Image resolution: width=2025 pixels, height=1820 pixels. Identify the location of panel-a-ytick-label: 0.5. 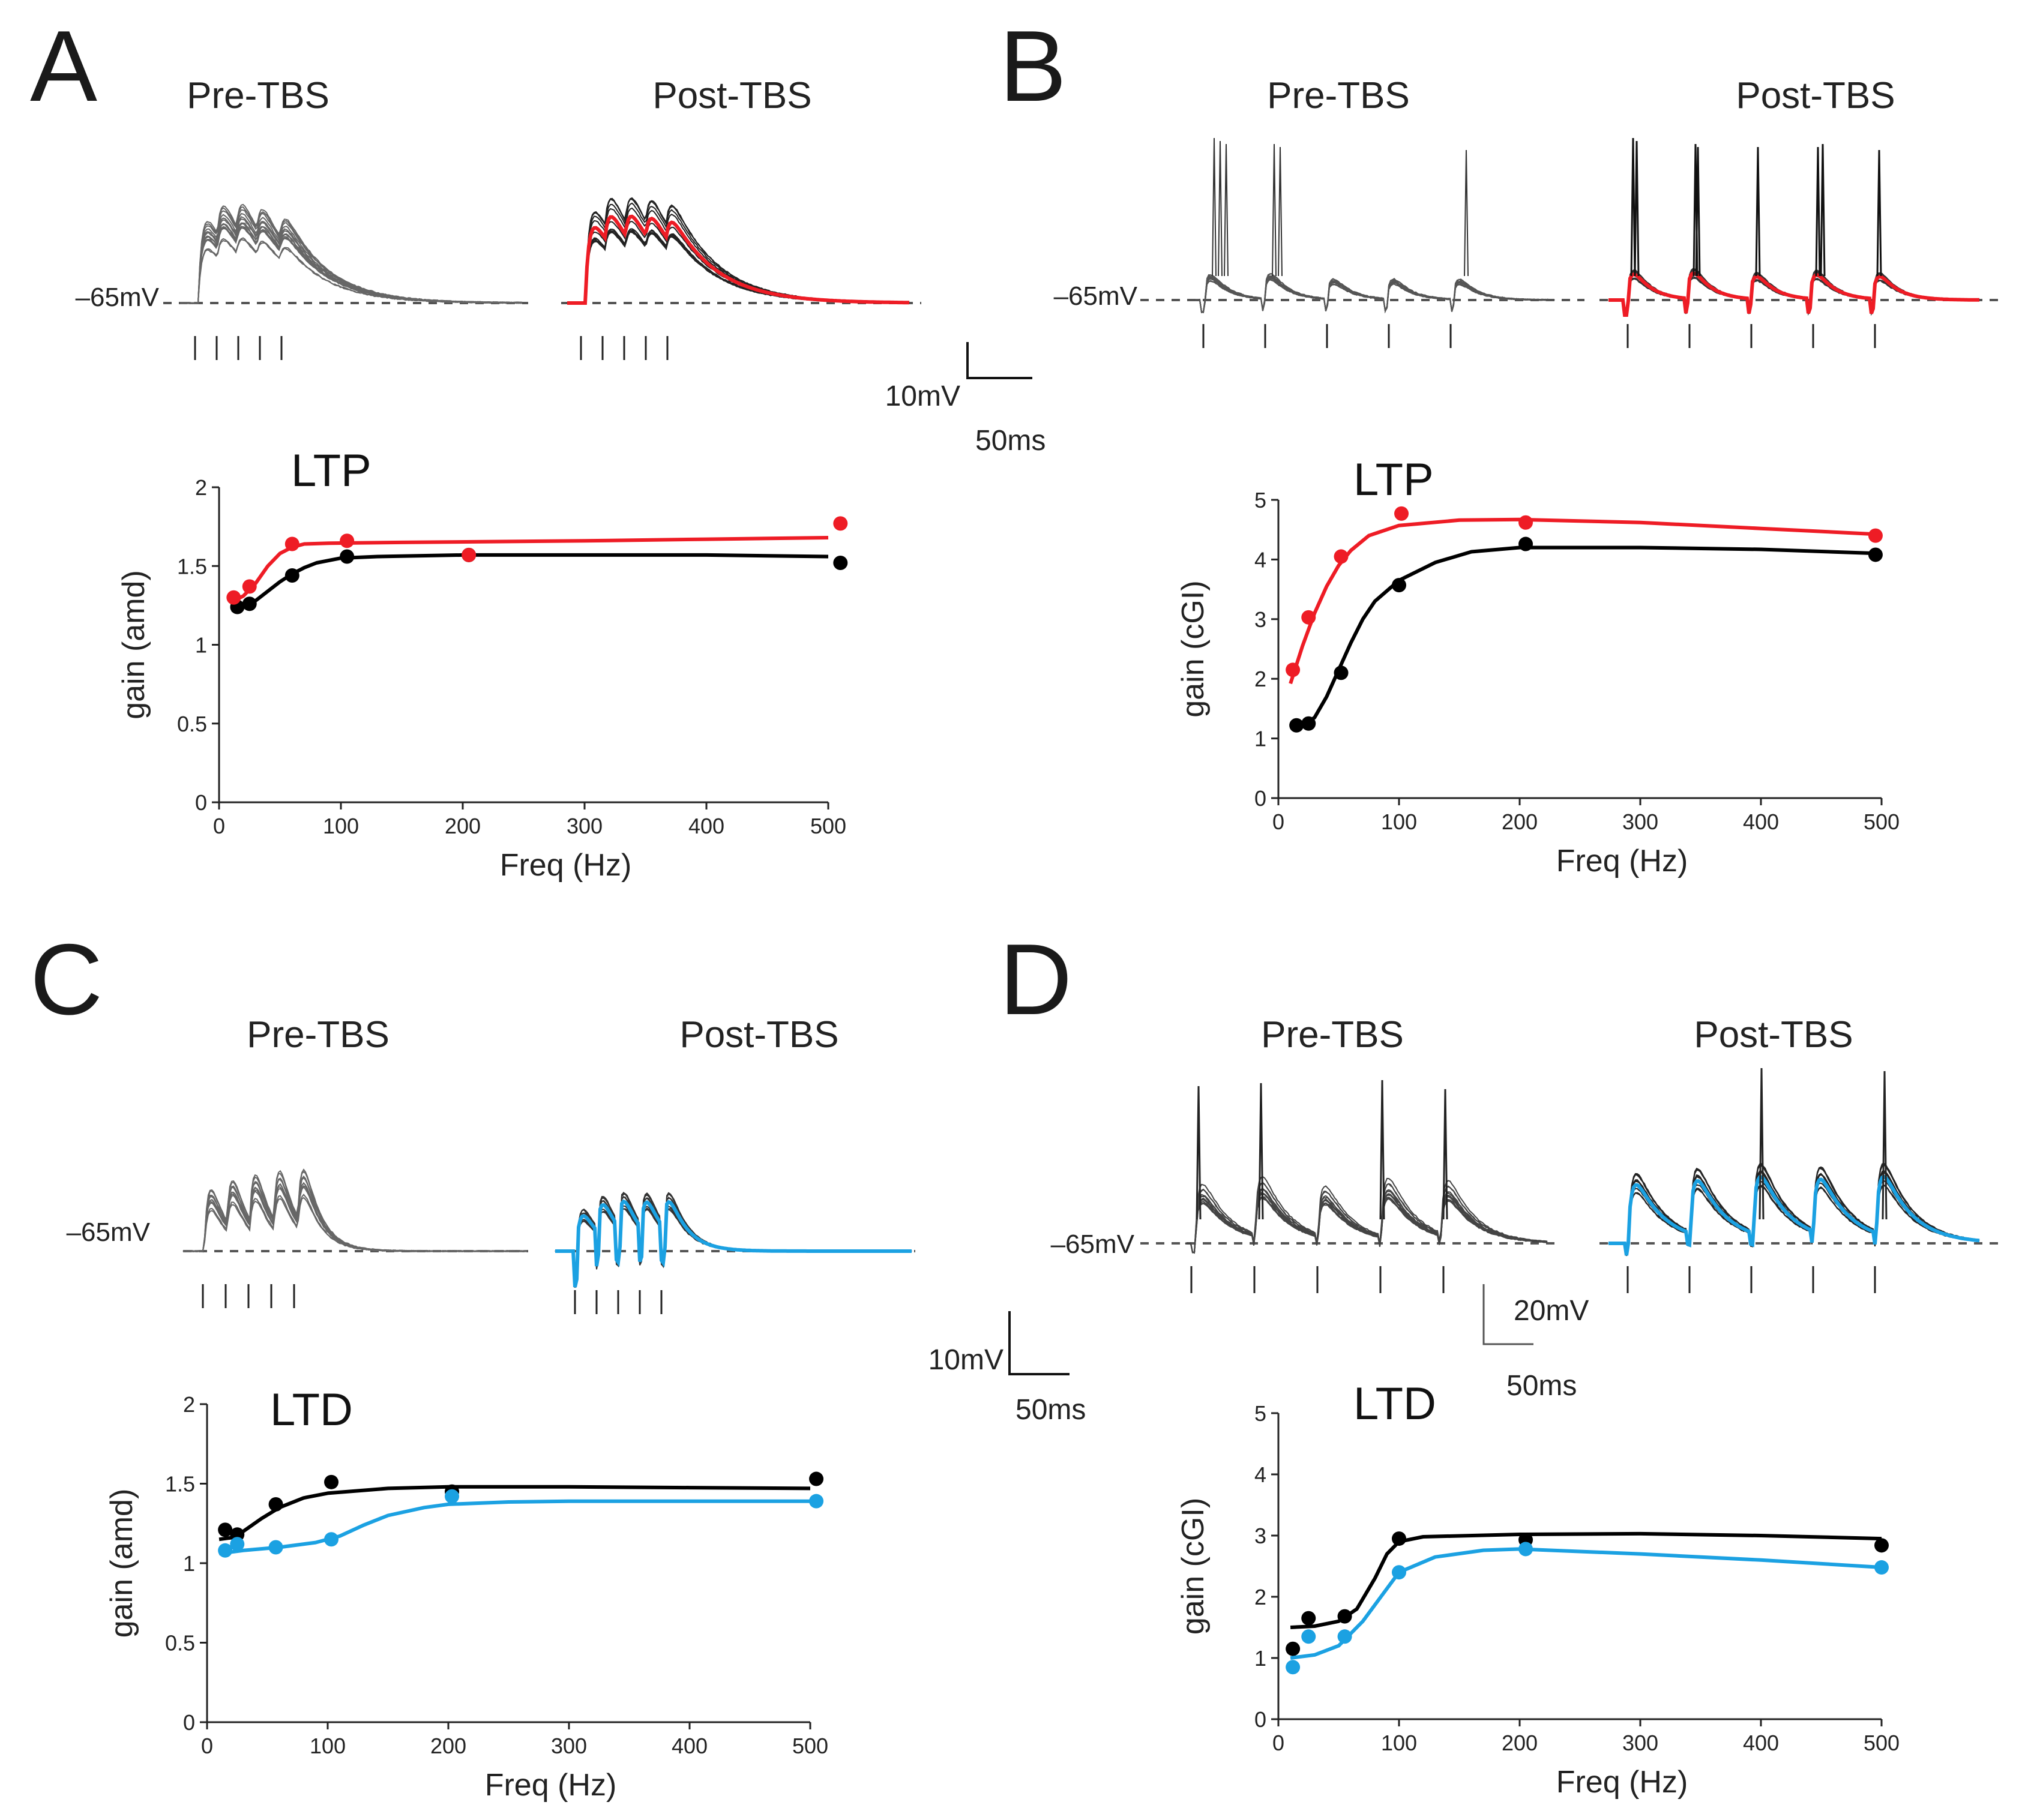
(192, 724).